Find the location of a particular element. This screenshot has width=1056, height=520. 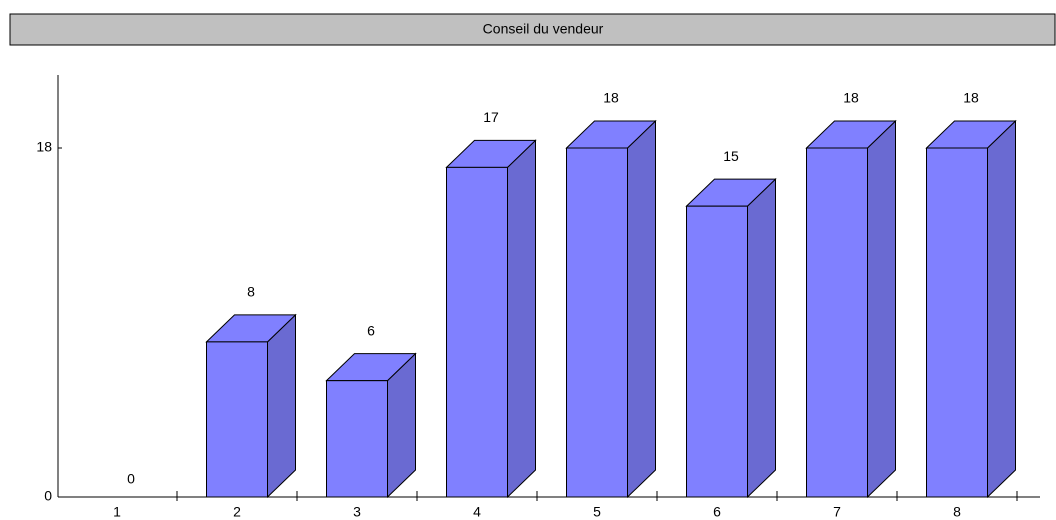

x-tick-label: 8 is located at coordinates (957, 512).